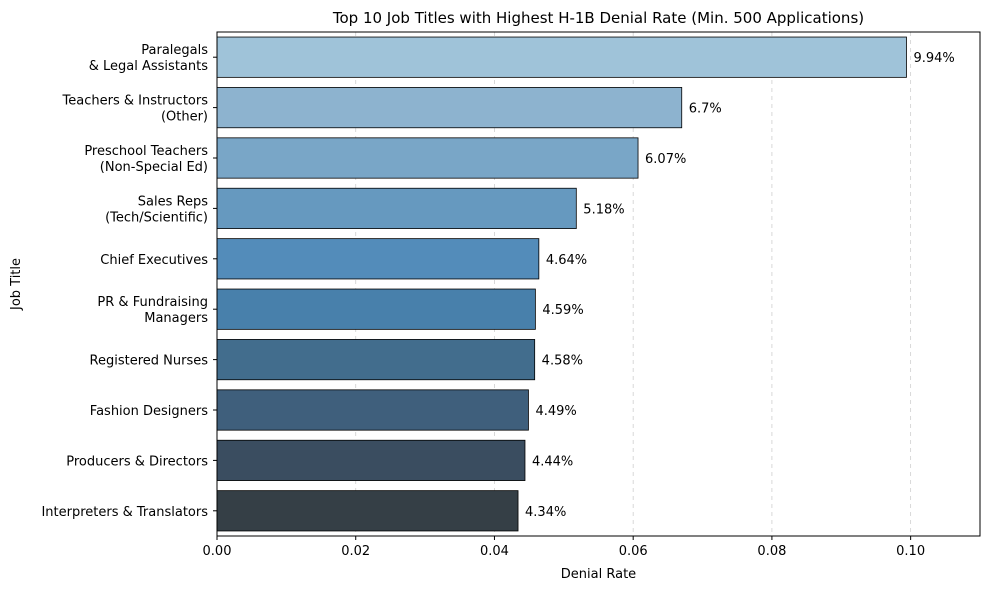 Image resolution: width=990 pixels, height=594 pixels. What do you see at coordinates (135, 101) in the screenshot?
I see `y-tick-label-line: Teachers & Instructors` at bounding box center [135, 101].